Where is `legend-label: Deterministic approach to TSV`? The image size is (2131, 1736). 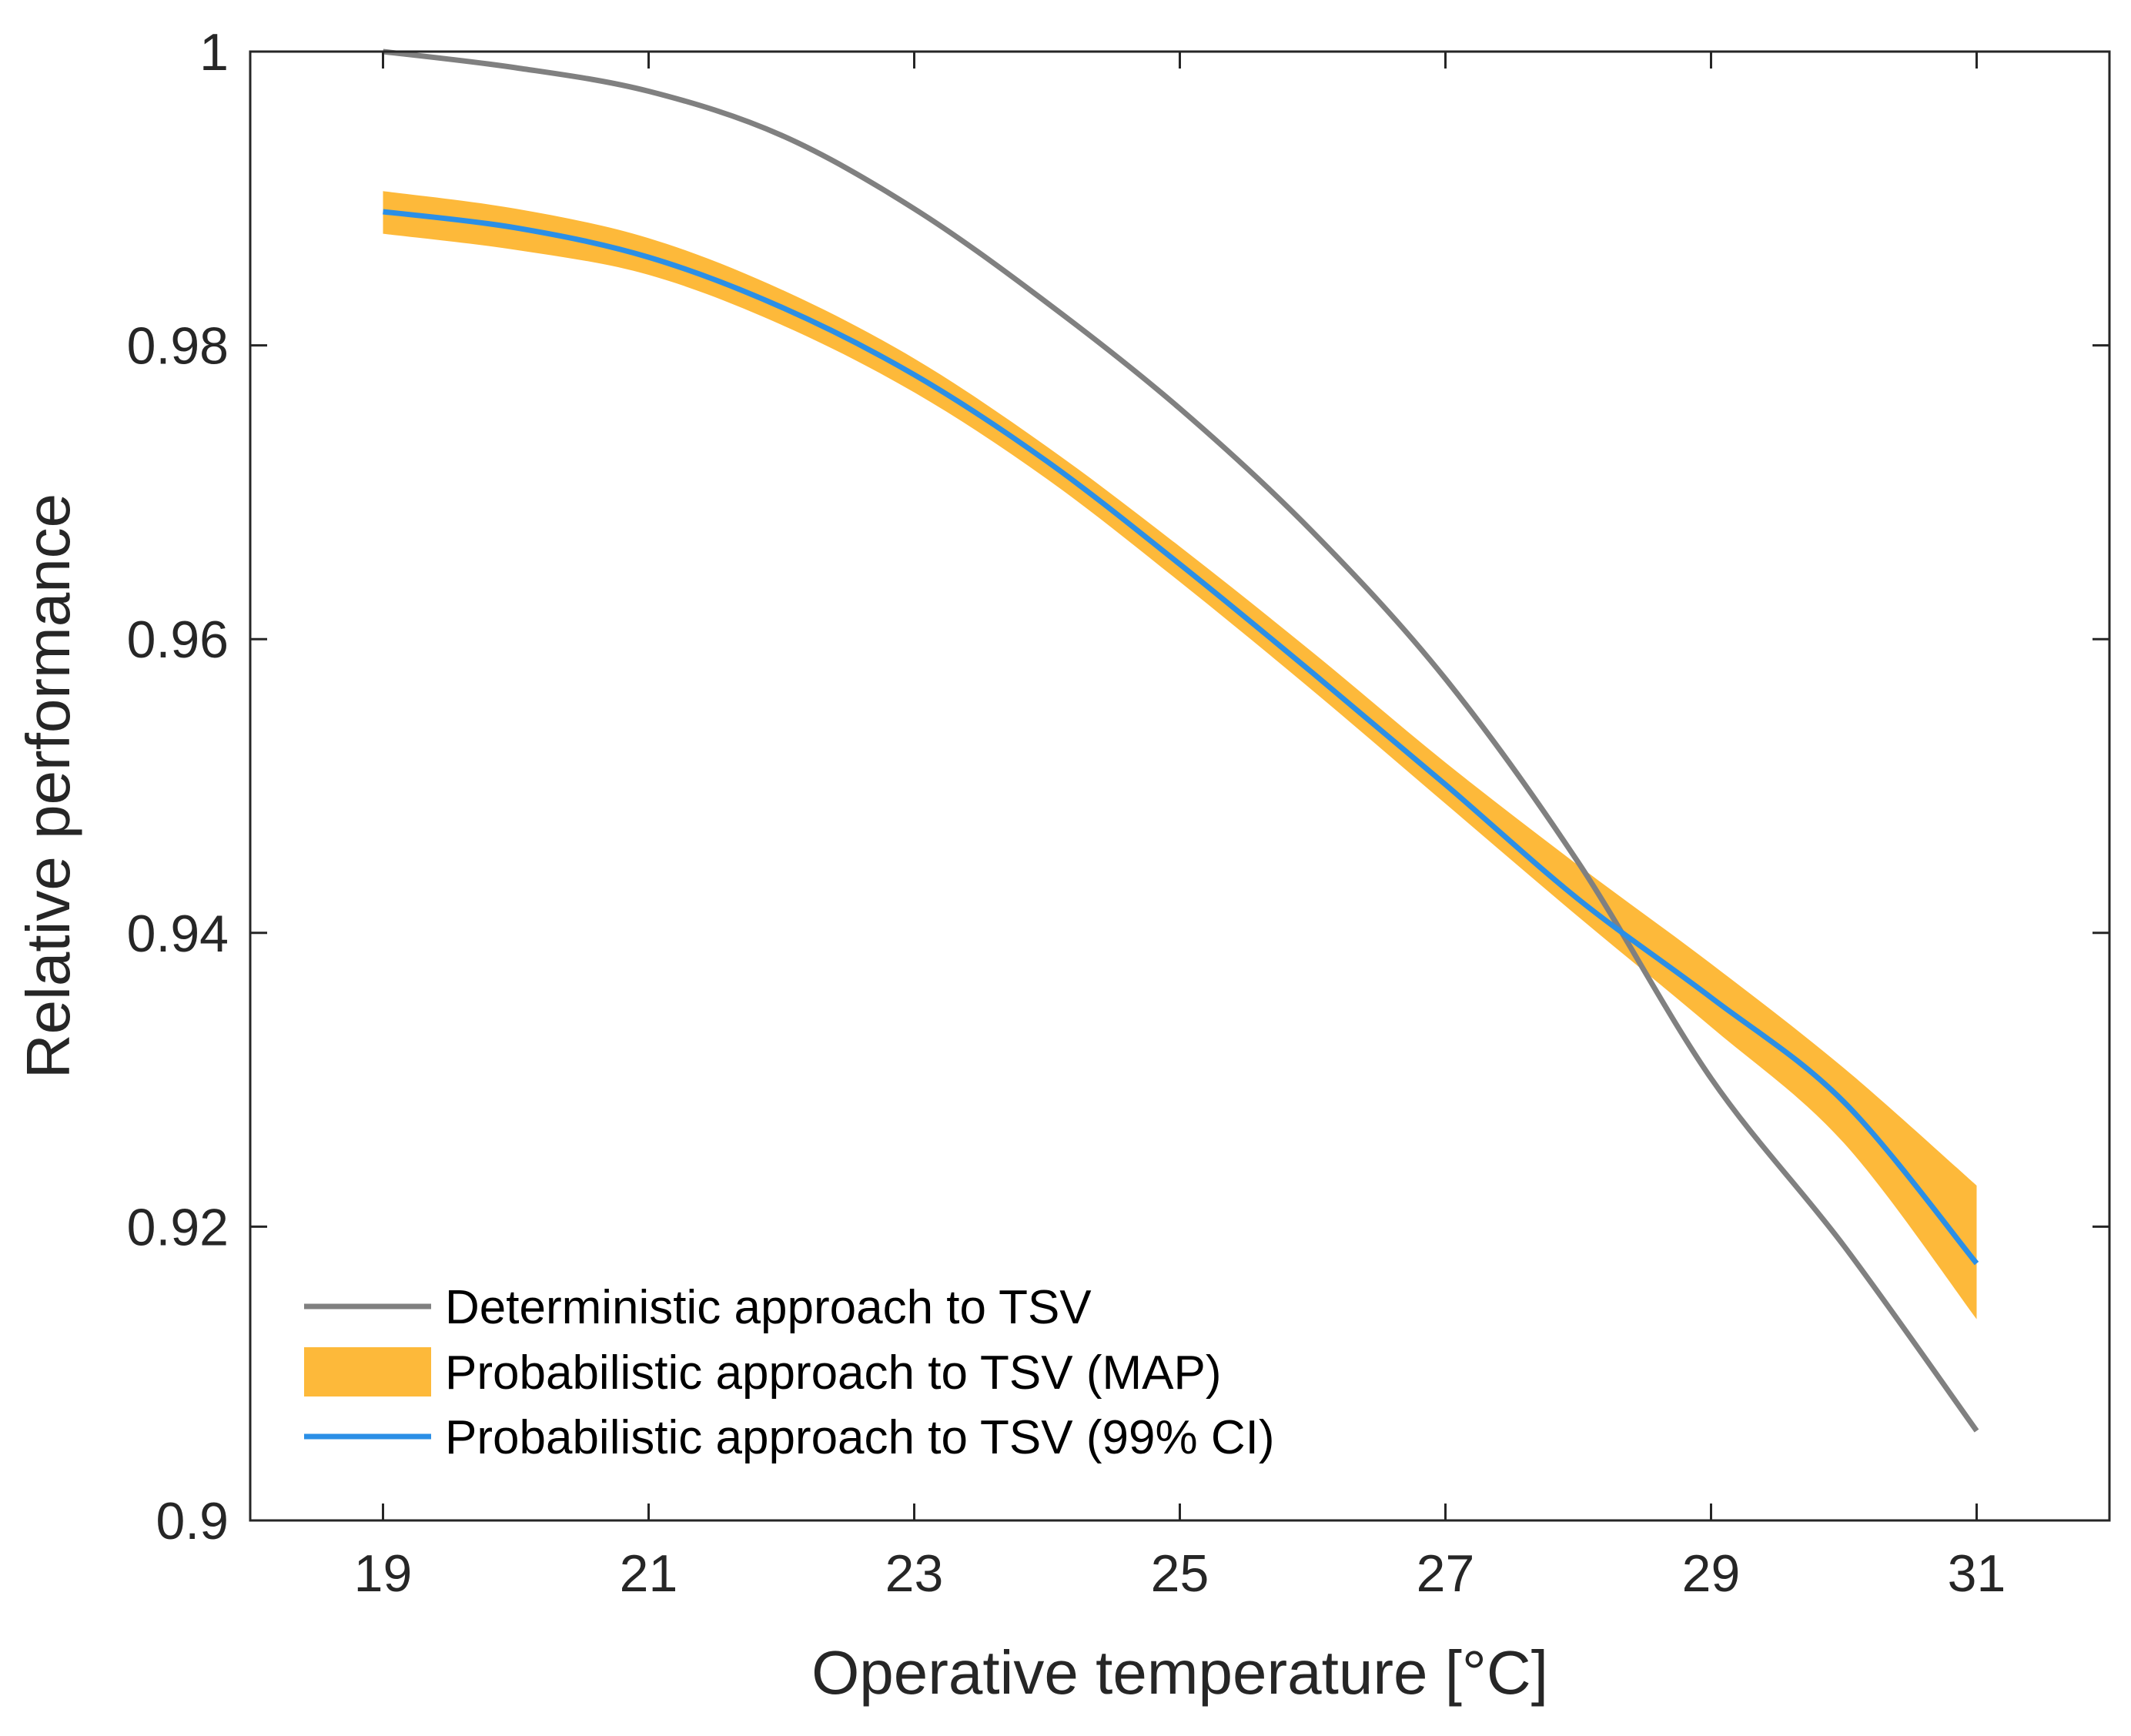 legend-label: Deterministic approach to TSV is located at coordinates (768, 1307).